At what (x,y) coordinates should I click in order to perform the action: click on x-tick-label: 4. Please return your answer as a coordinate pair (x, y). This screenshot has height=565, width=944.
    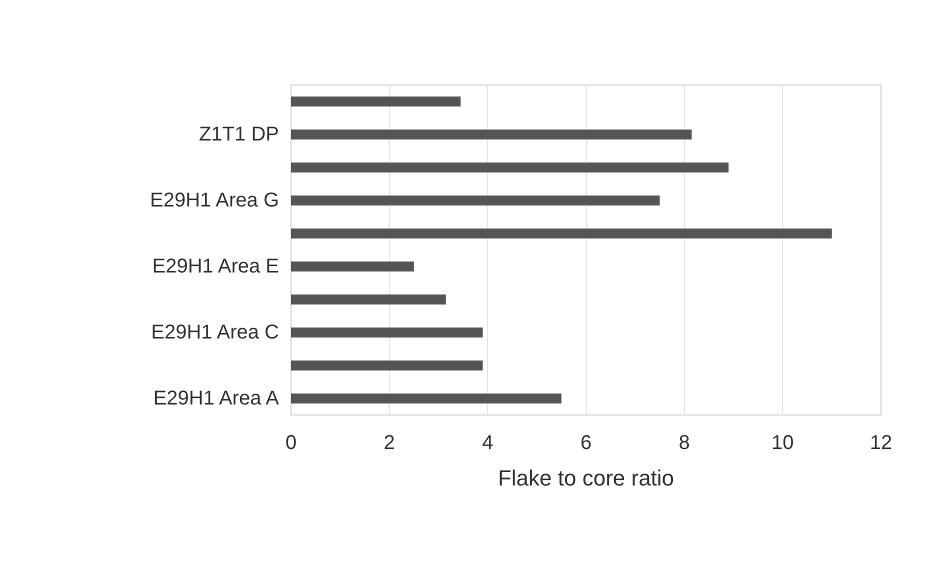
    Looking at the image, I should click on (488, 443).